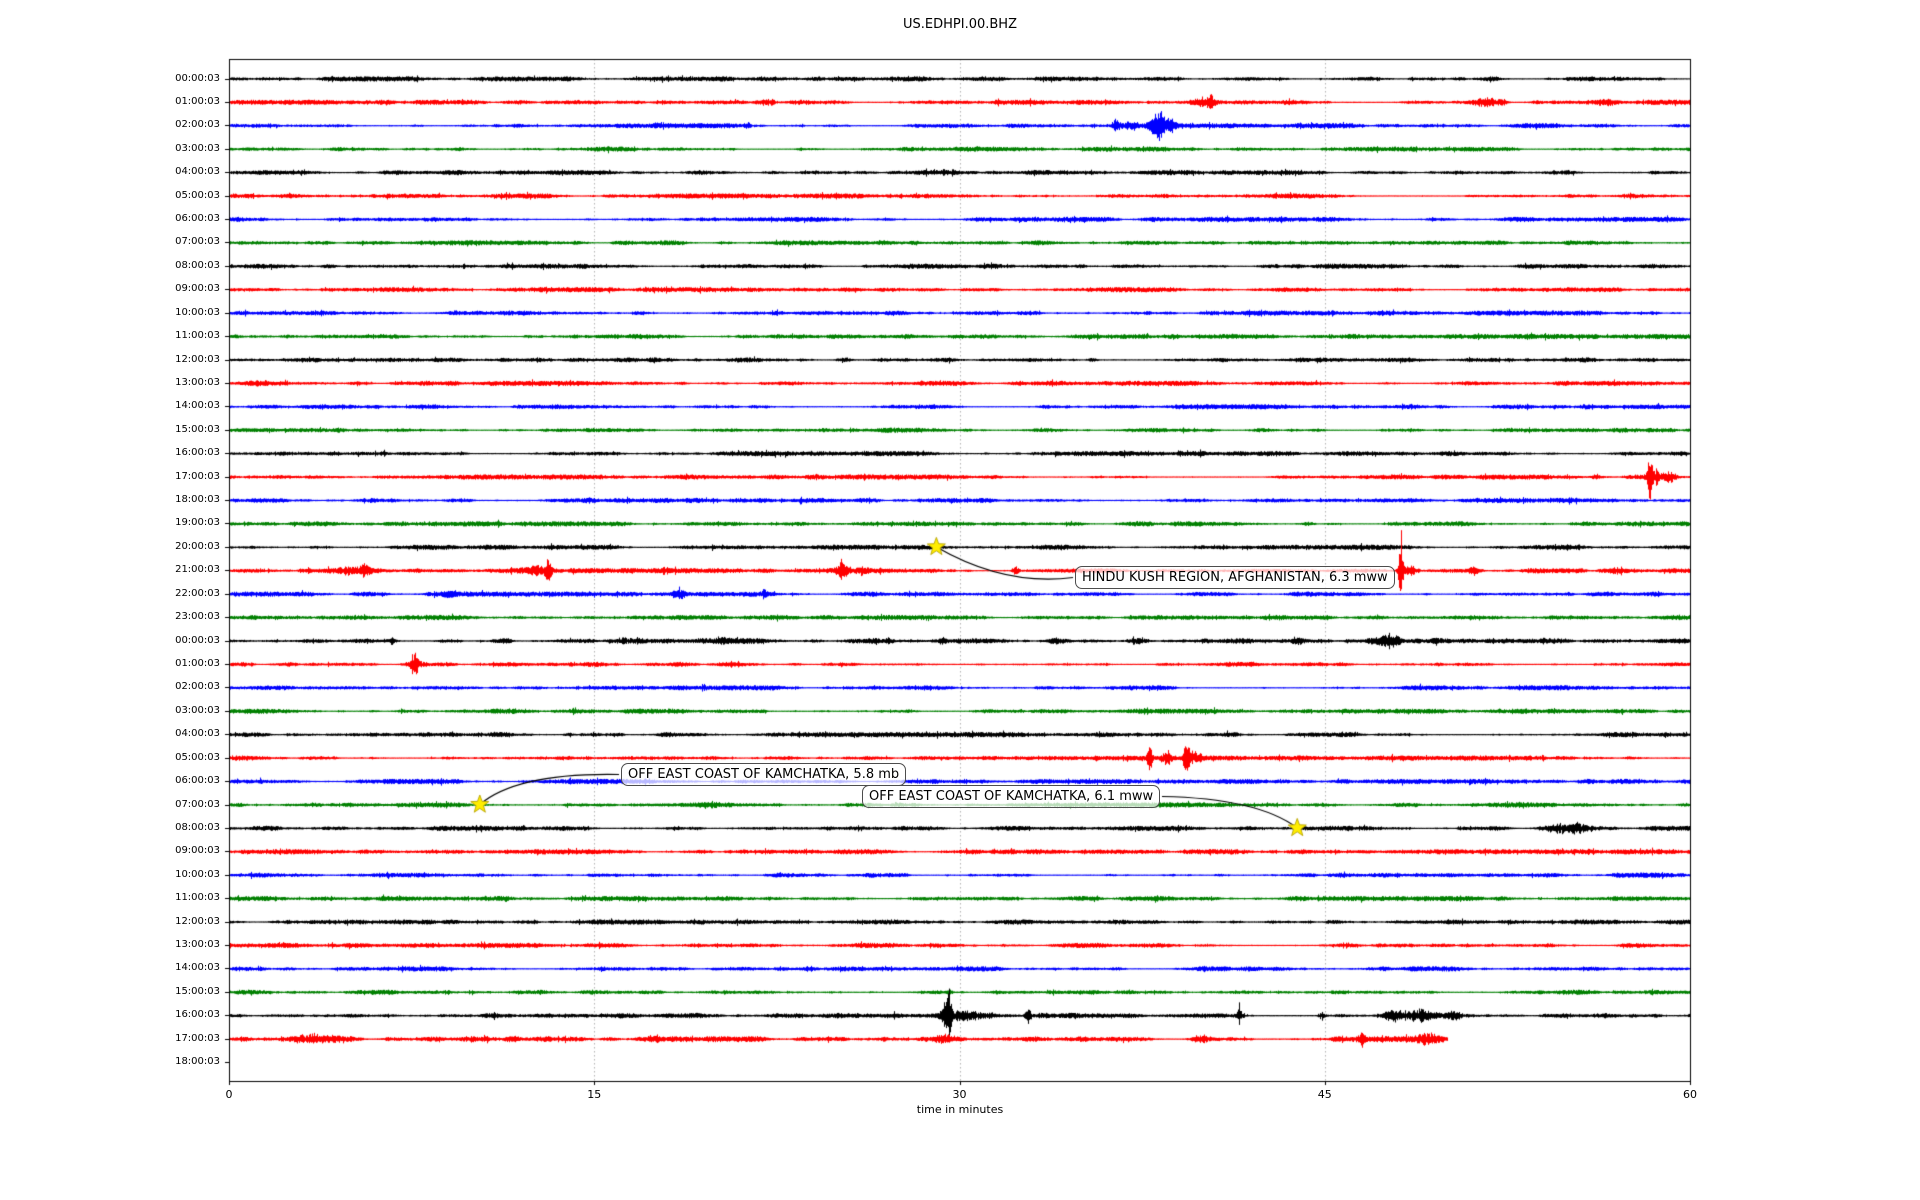 This screenshot has width=1920, height=1200. I want to click on x-tick-label: 45, so click(1324, 1094).